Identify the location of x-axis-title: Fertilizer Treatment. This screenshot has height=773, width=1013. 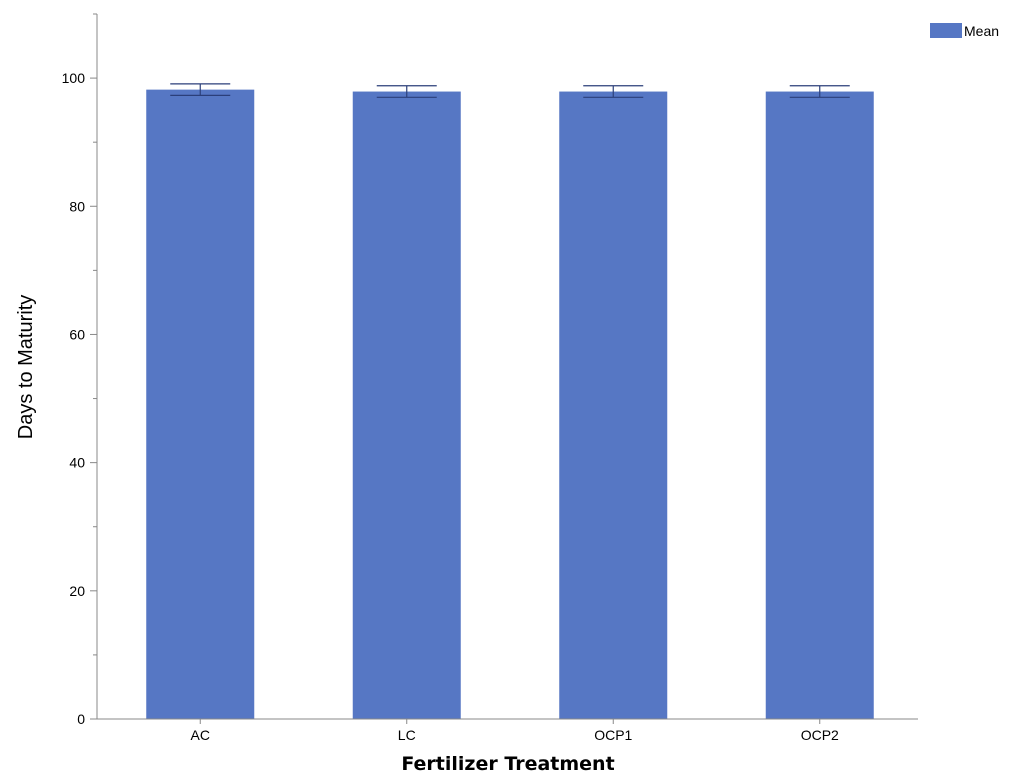
(507, 763).